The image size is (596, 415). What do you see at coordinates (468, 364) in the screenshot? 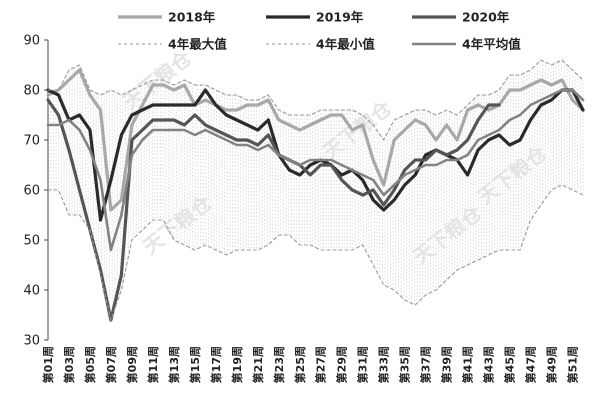
I see `x-tick-label: 第41周` at bounding box center [468, 364].